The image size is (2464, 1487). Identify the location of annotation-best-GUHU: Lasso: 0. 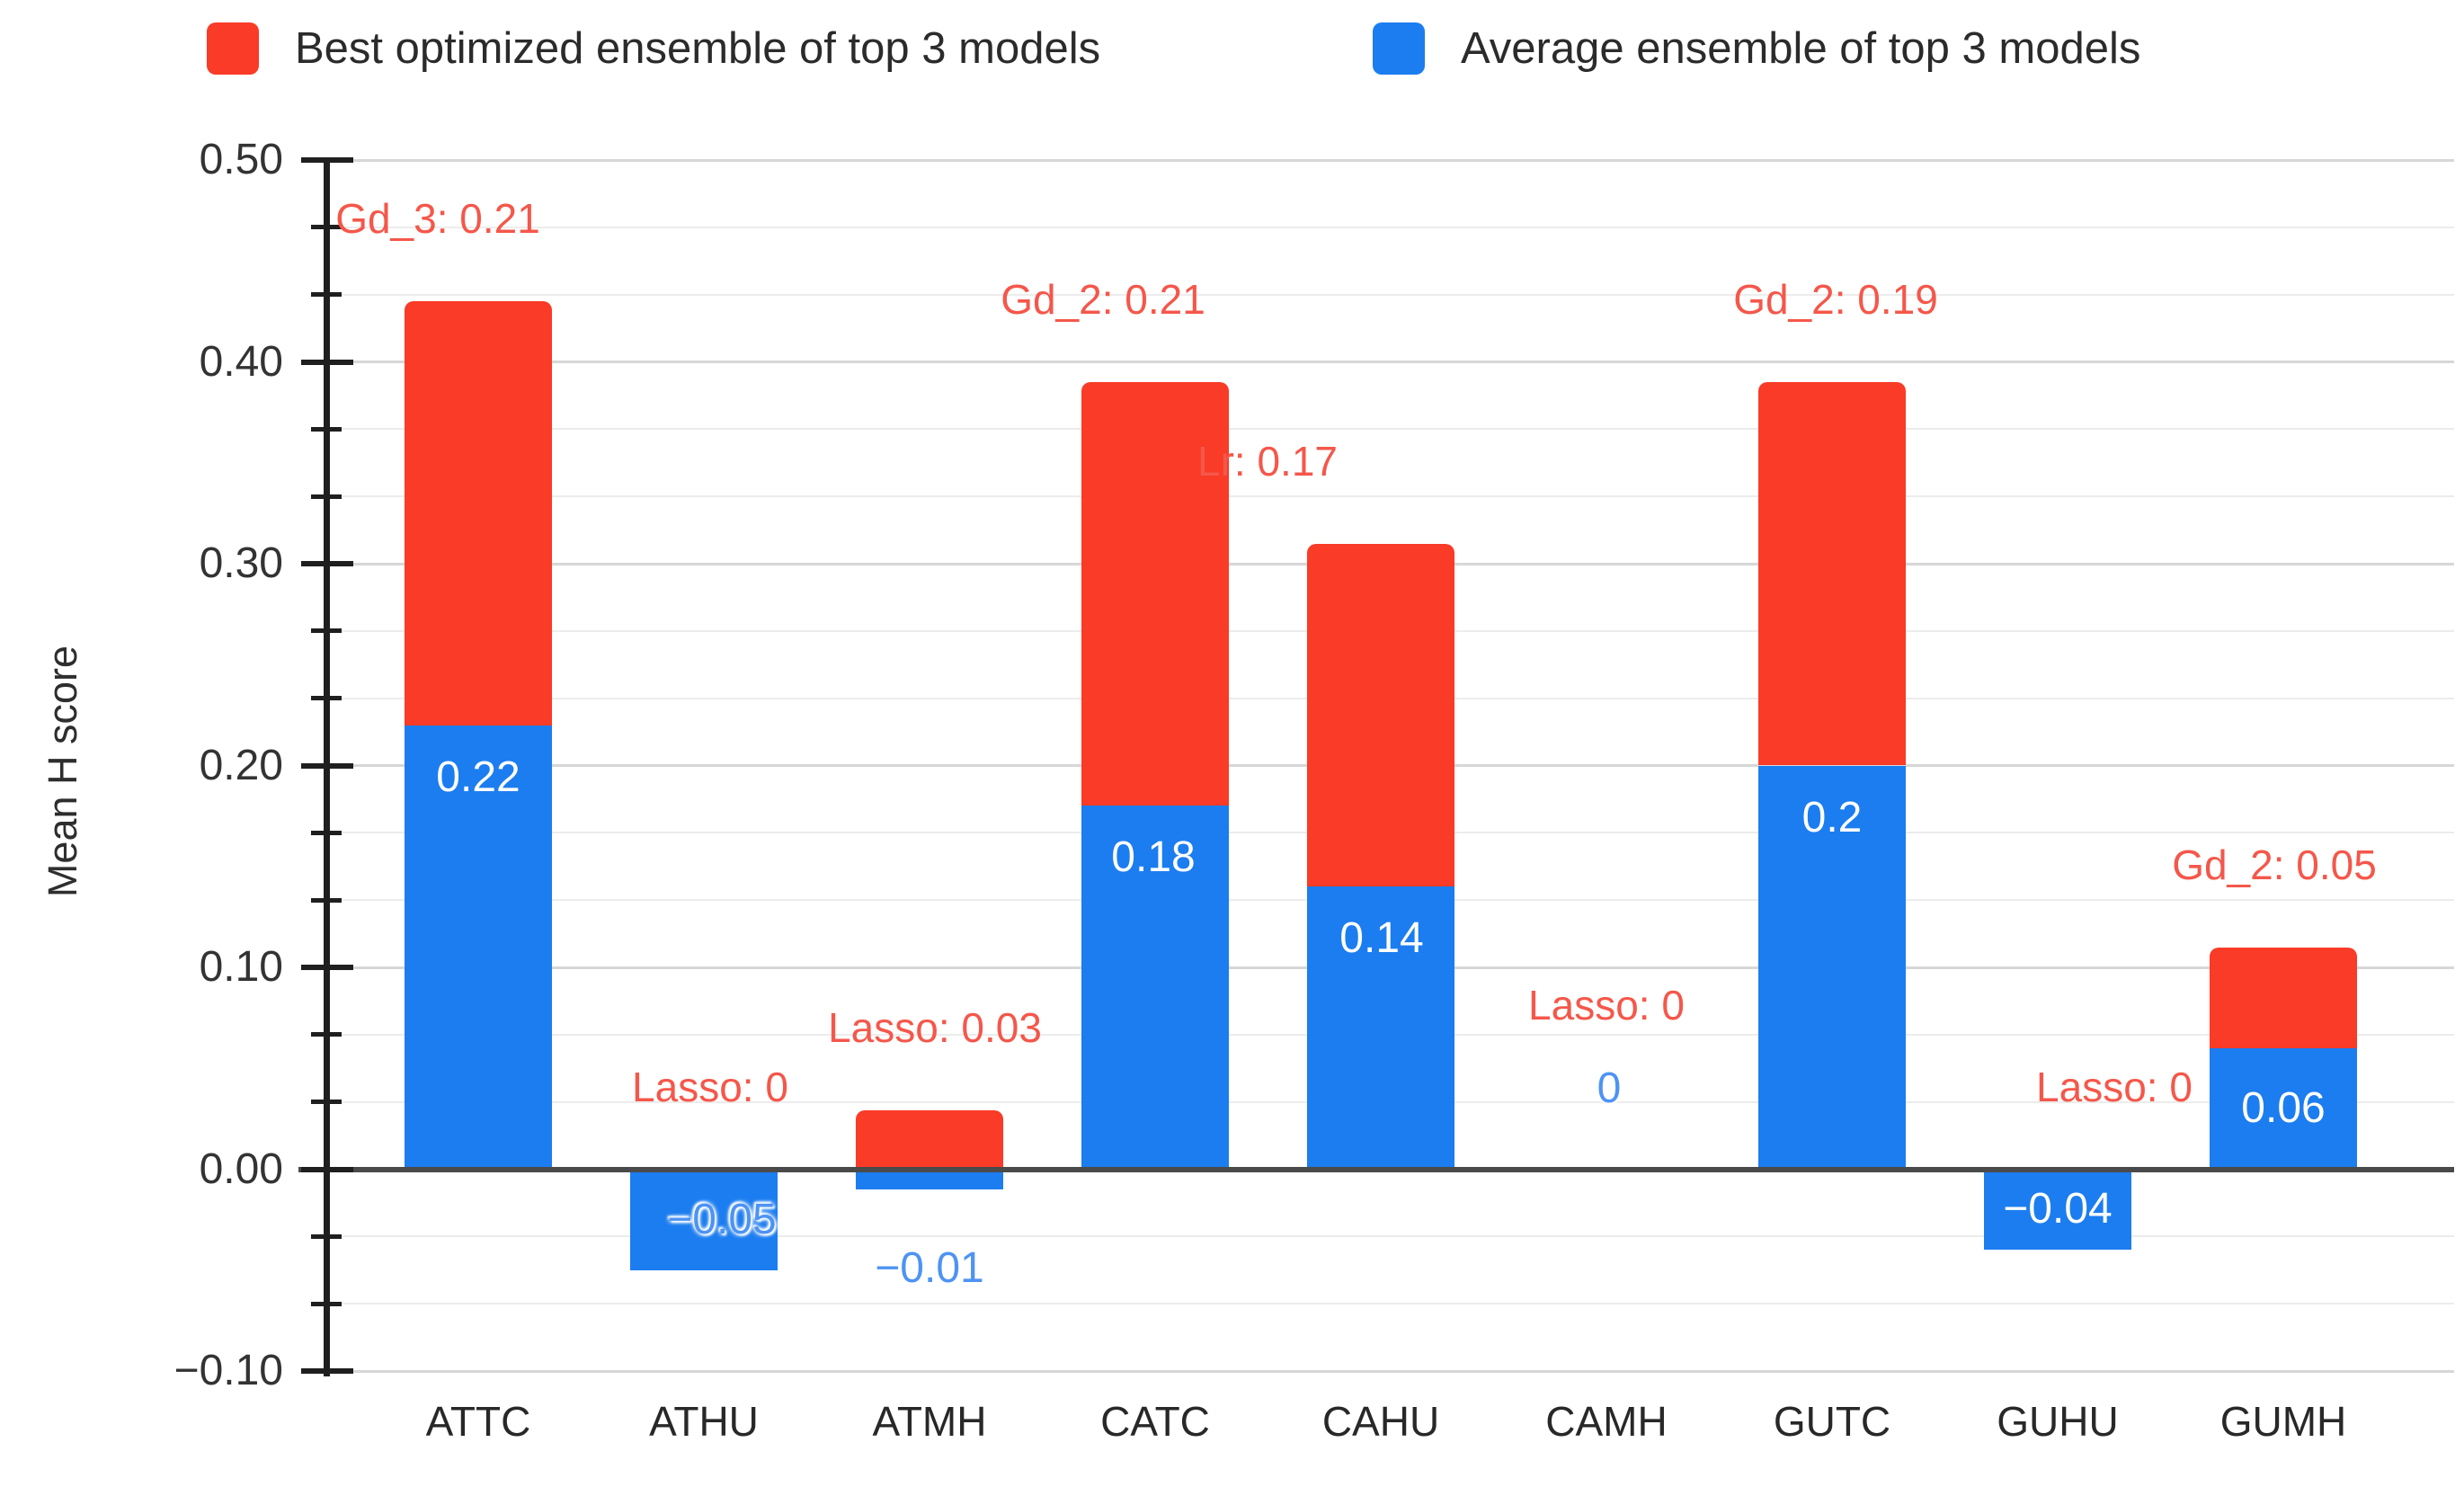
(2115, 1087).